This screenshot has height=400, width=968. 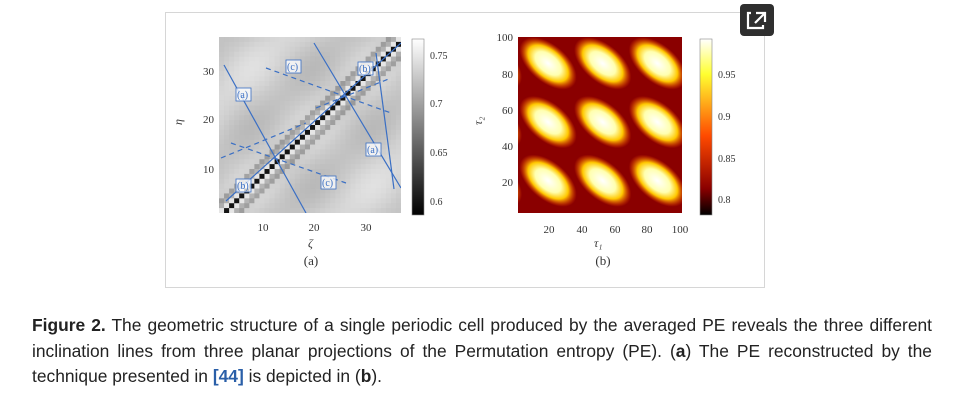 What do you see at coordinates (493, 27) in the screenshot?
I see `heatmap-blob` at bounding box center [493, 27].